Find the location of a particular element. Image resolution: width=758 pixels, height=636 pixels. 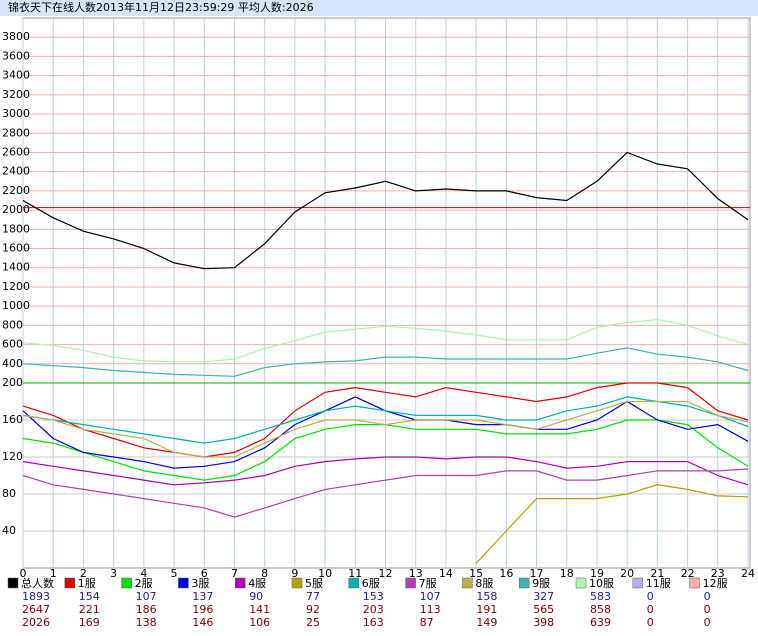

x-tick-label: 15 is located at coordinates (476, 573).